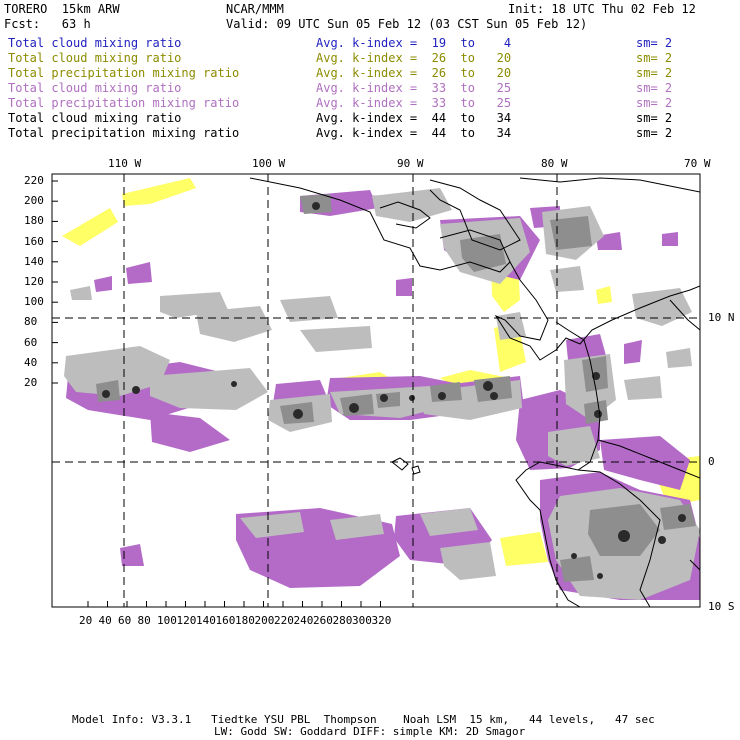 The width and height of the screenshot is (740, 740). I want to click on forecast-hour: Fcst: 63 h, so click(47, 24).